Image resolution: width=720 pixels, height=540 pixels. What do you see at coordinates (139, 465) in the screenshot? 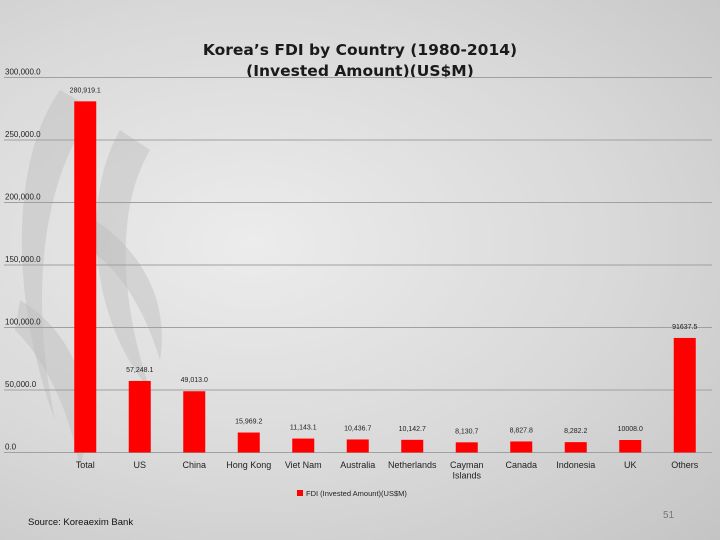
I see `x-tick-label: US` at bounding box center [139, 465].